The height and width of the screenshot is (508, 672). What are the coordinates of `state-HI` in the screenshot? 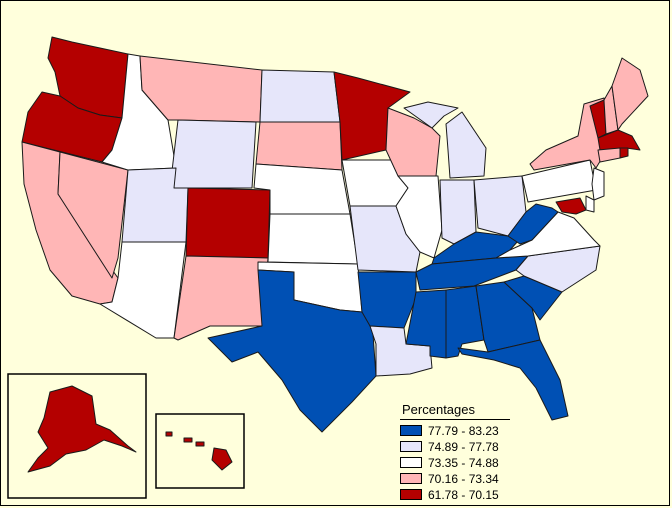 It's located at (199, 451).